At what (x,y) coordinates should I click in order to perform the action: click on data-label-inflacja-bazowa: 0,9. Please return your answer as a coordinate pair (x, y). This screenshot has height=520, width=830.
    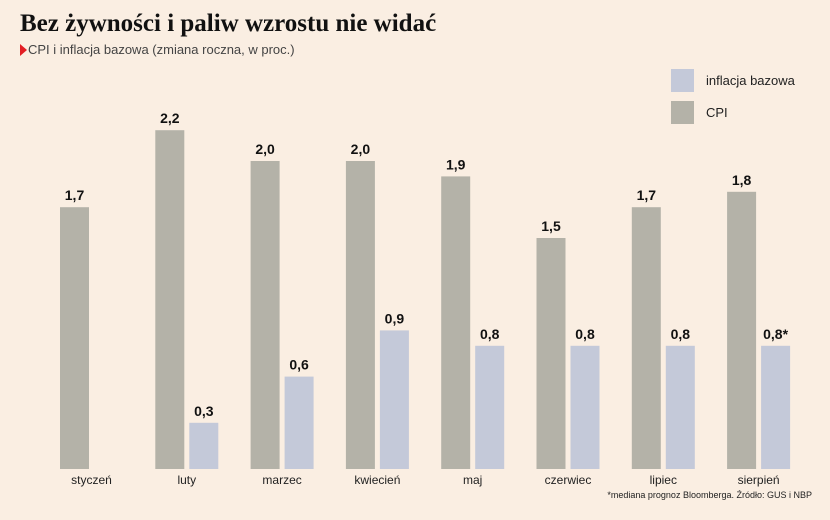
    Looking at the image, I should click on (395, 318).